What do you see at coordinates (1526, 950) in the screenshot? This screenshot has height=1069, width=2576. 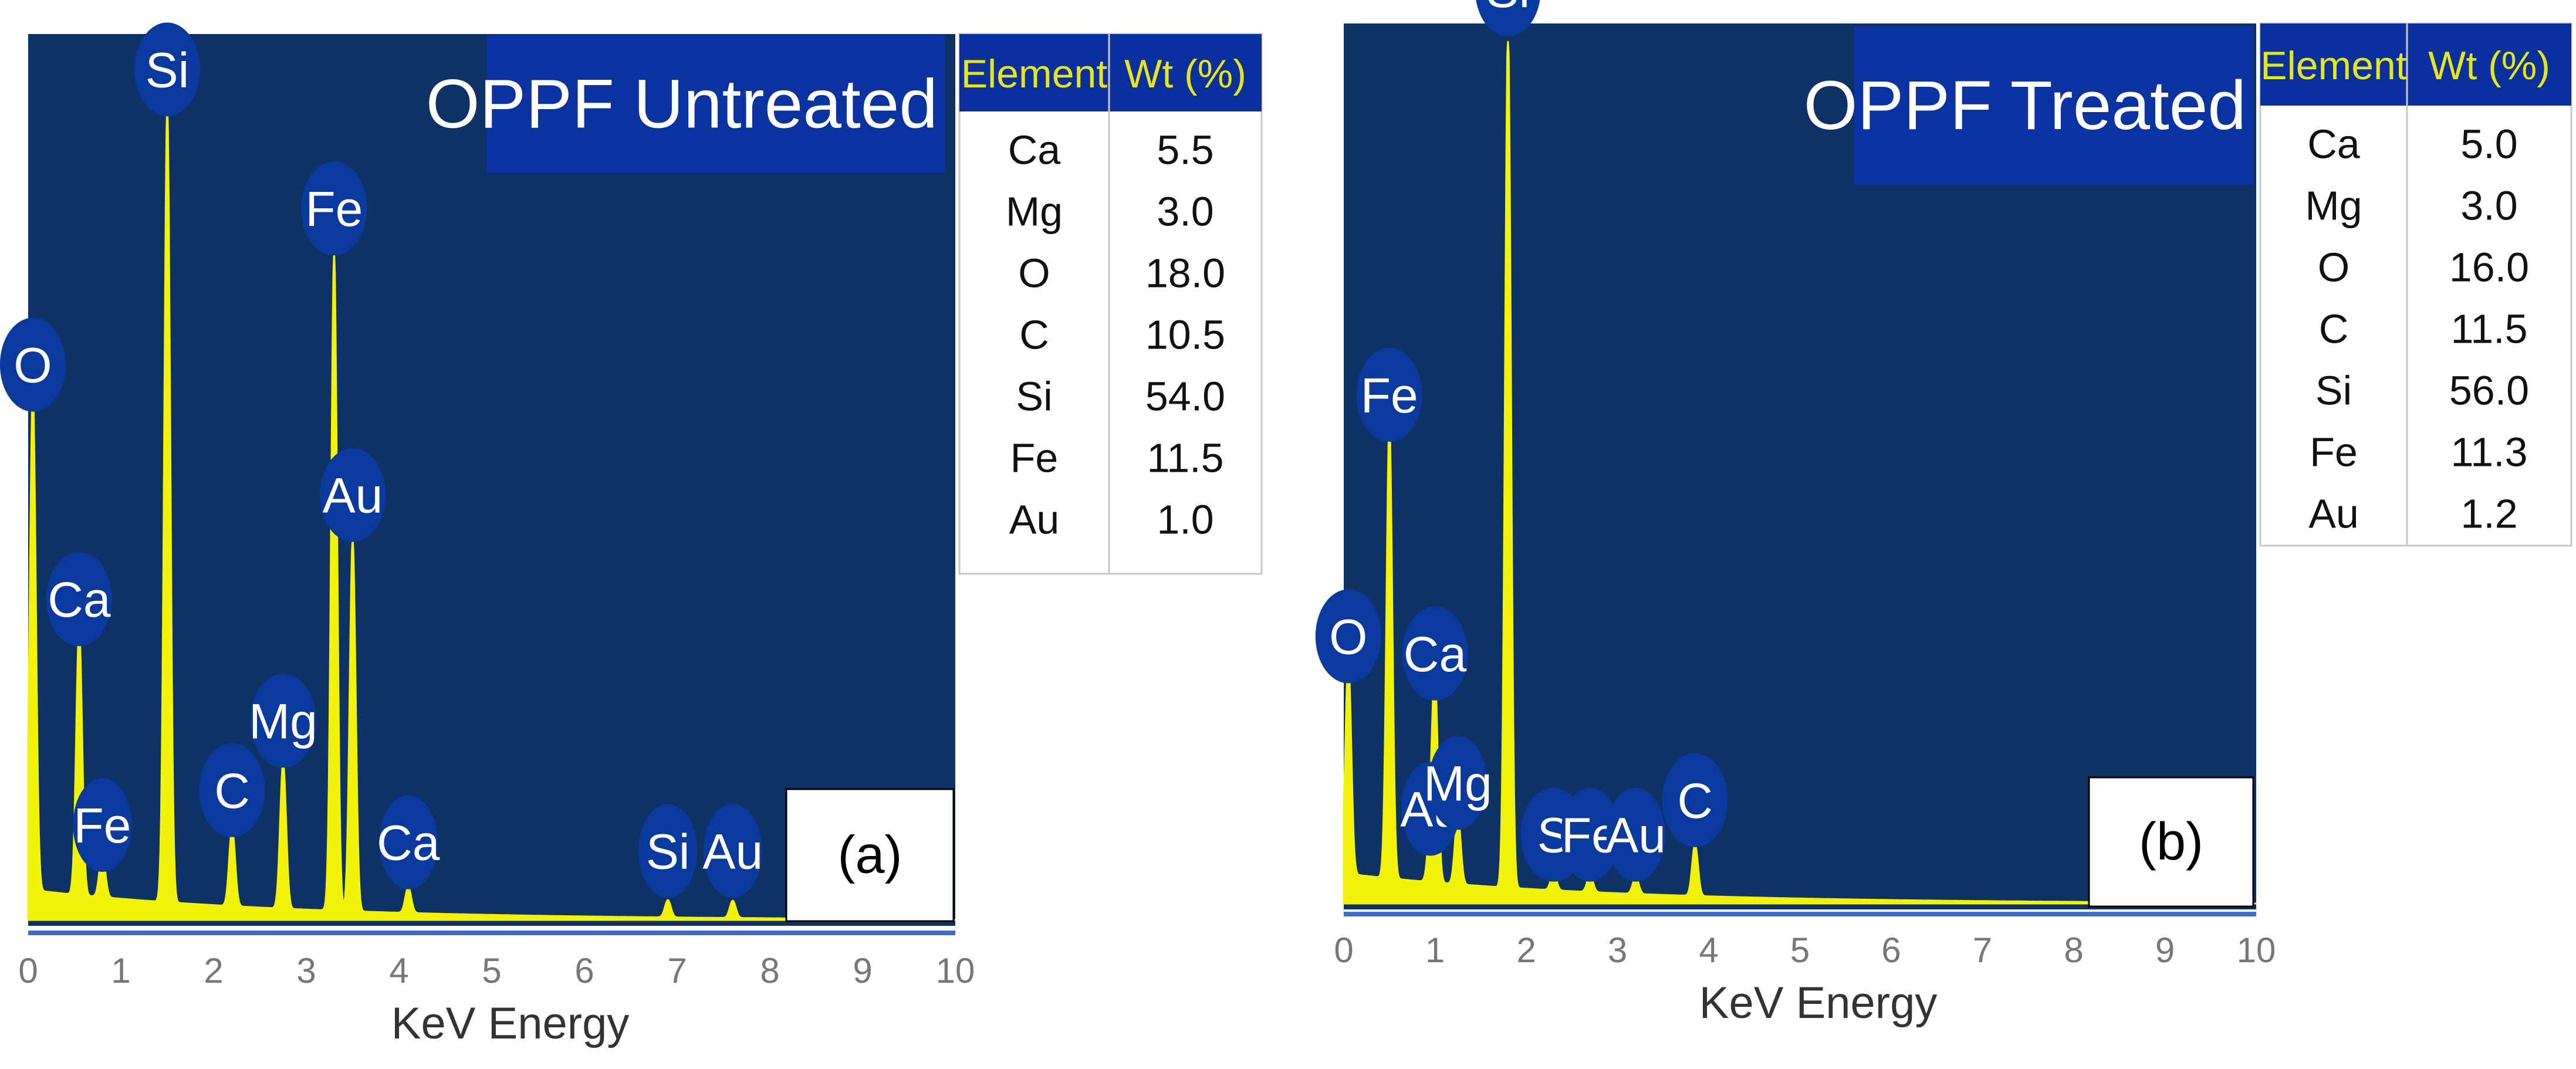 I see `x-tick-label: 2` at bounding box center [1526, 950].